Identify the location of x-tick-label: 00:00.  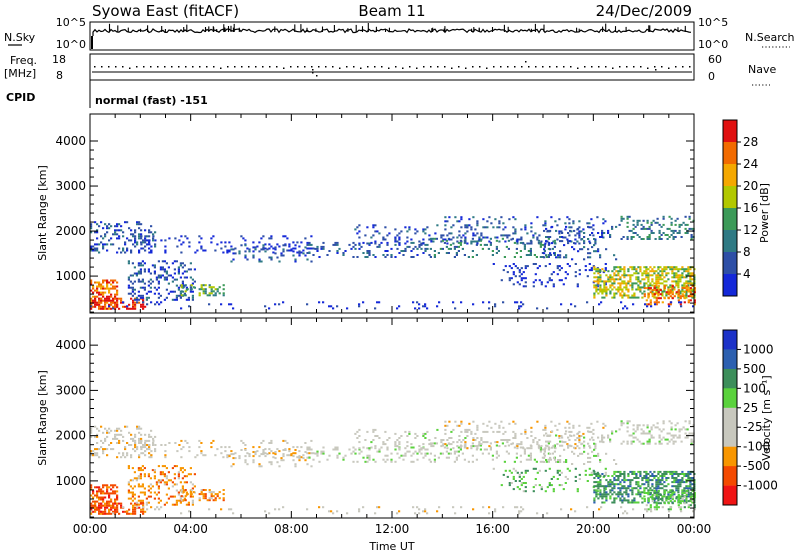
(90, 529).